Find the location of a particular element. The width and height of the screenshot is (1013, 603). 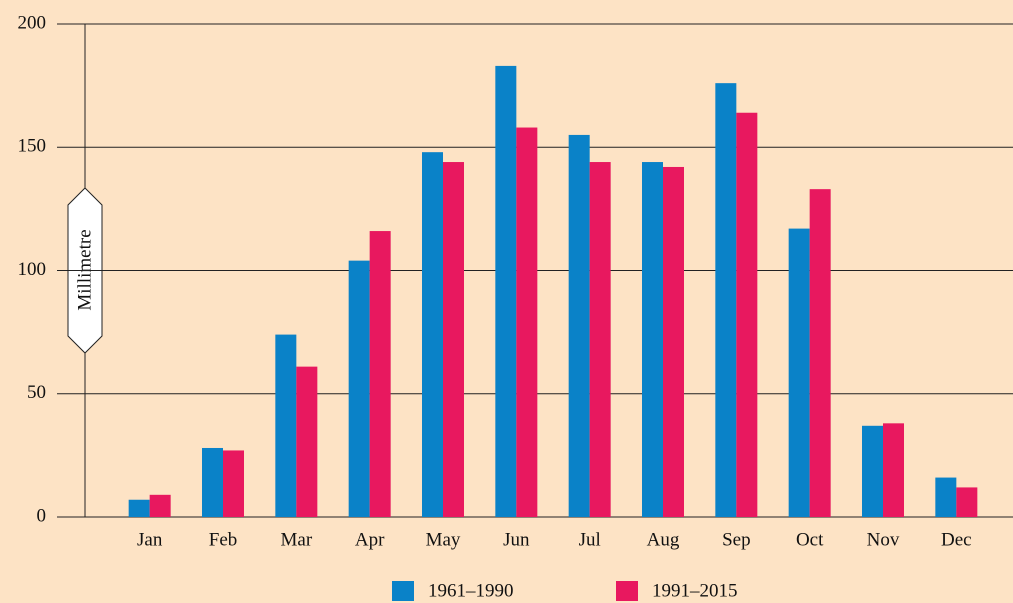

y-tick-label: 150 is located at coordinates (32, 146).